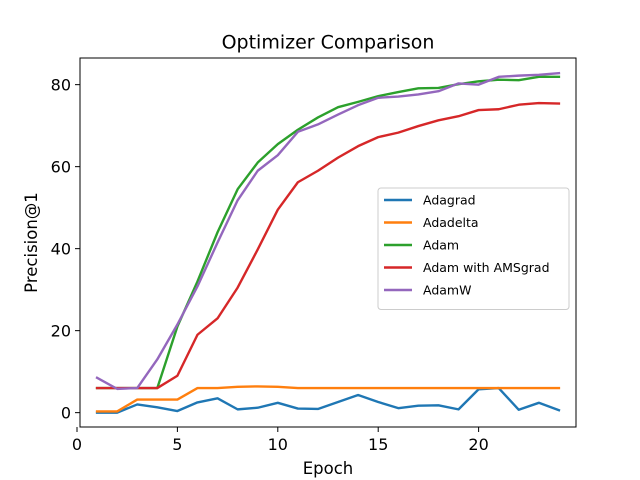 The image size is (640, 480). What do you see at coordinates (31, 242) in the screenshot?
I see `y-axis-title: Precision@1` at bounding box center [31, 242].